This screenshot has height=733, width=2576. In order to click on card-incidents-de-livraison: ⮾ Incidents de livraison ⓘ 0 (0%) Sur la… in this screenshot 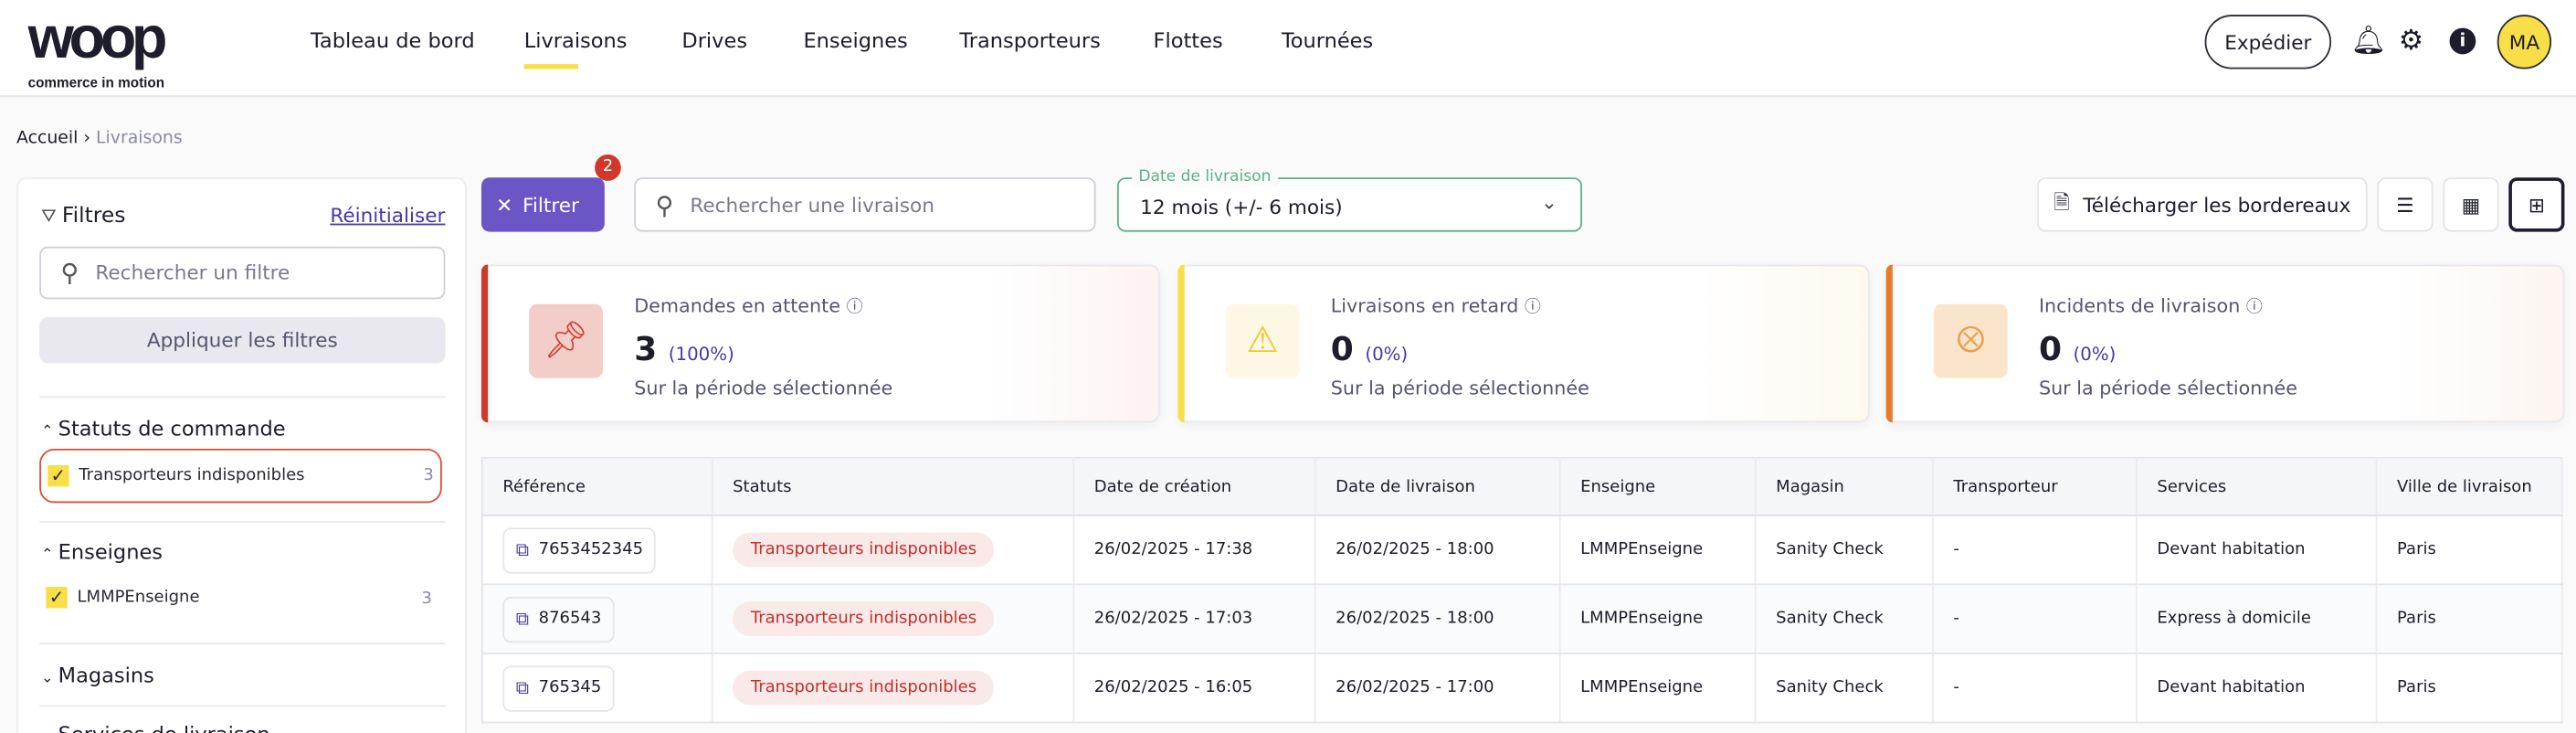, I will do `click(2225, 343)`.